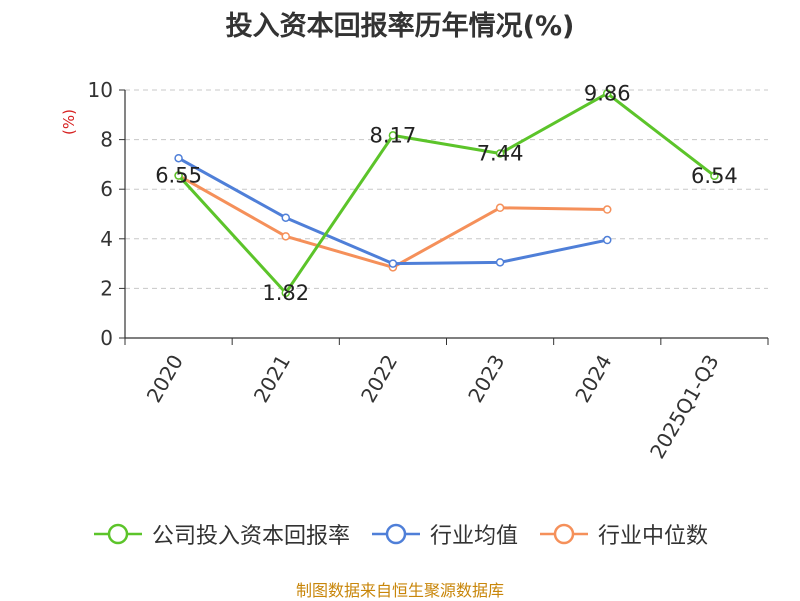 The height and width of the screenshot is (601, 800). I want to click on x-tick-label: 2025Q1-Q3, so click(684, 407).